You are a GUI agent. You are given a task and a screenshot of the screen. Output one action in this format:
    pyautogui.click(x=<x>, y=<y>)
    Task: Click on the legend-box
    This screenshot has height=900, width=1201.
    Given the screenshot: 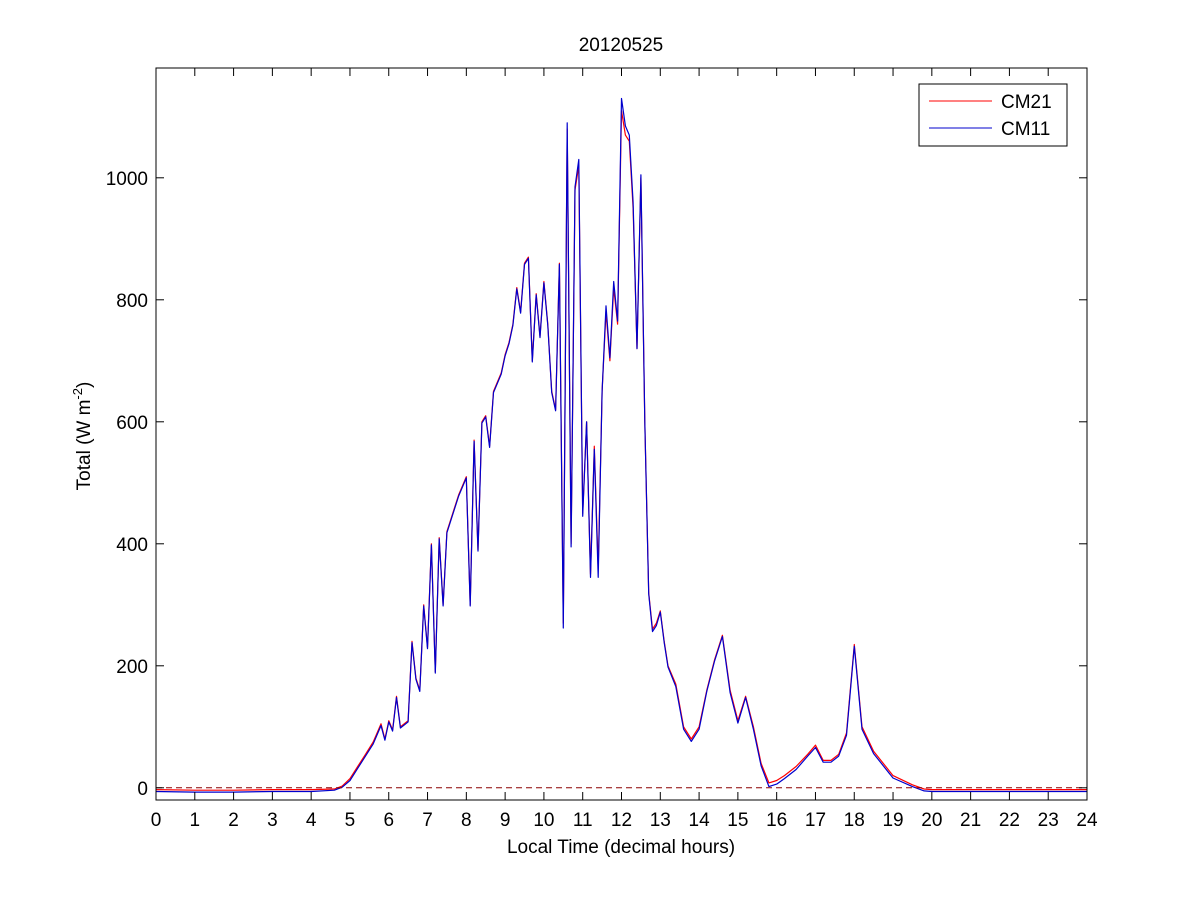 What is the action you would take?
    pyautogui.click(x=993, y=115)
    